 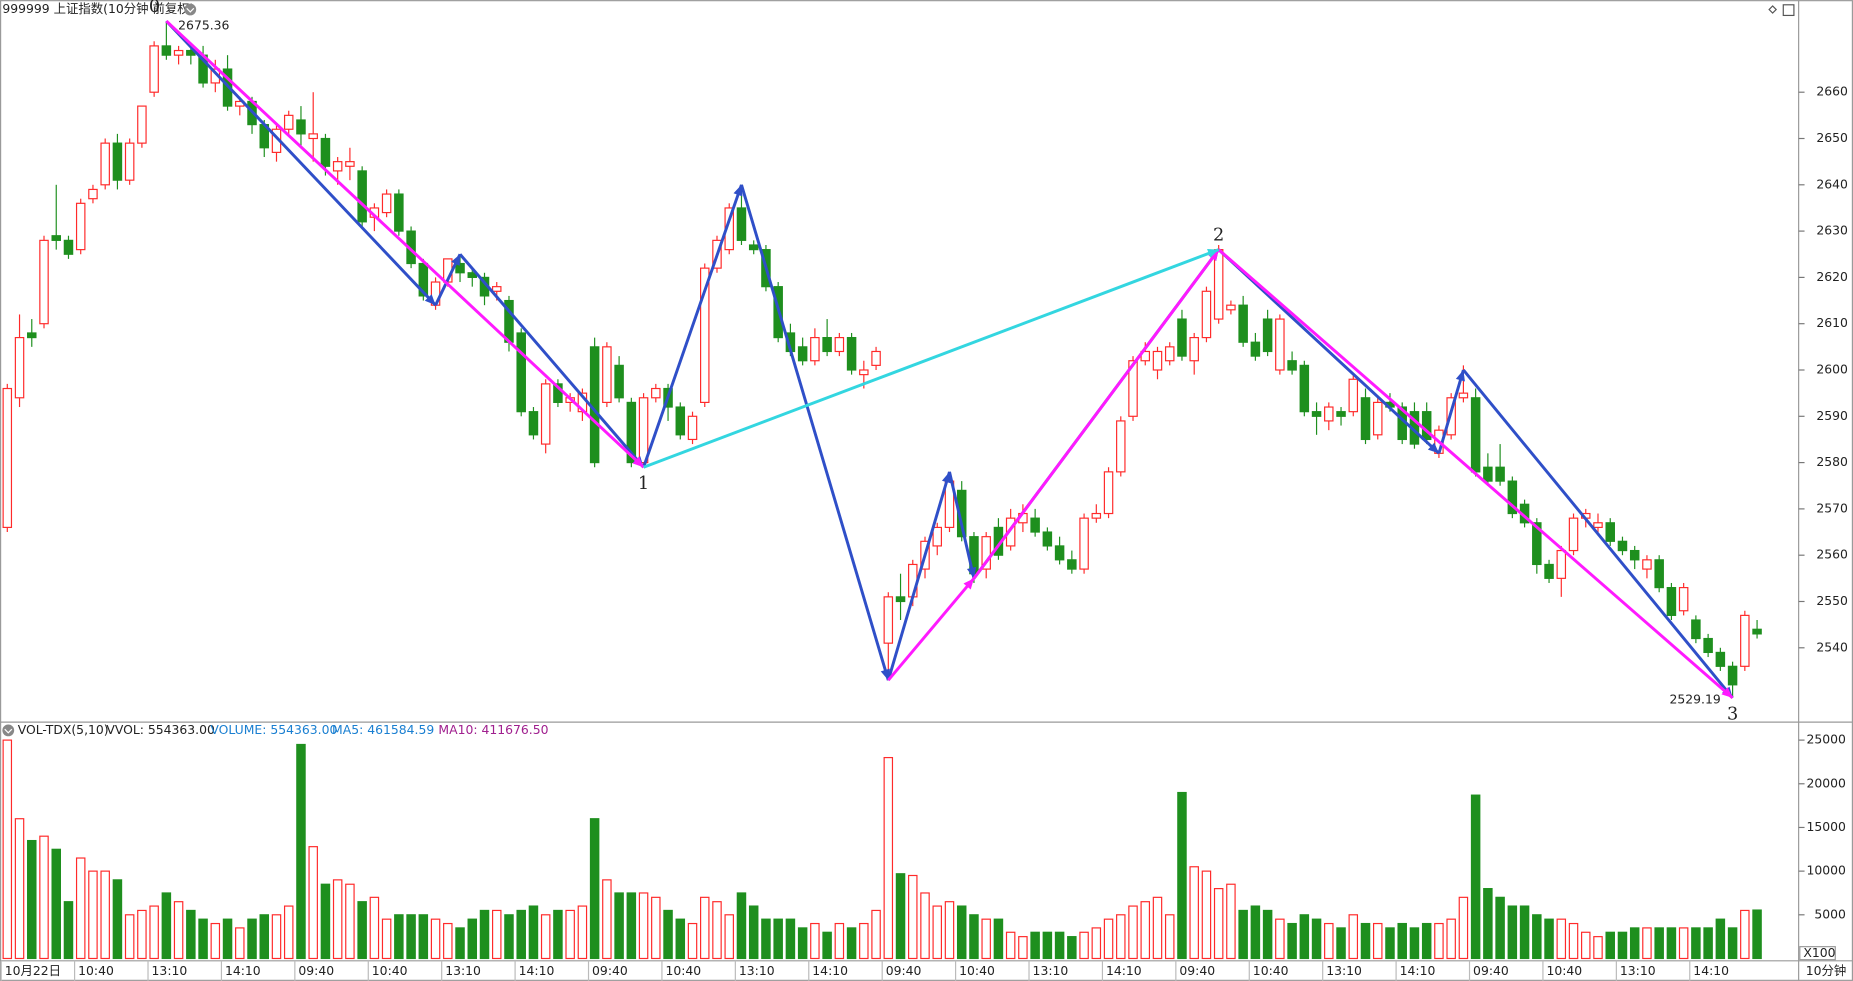 I want to click on pivot-label: 3, so click(x=1732, y=714).